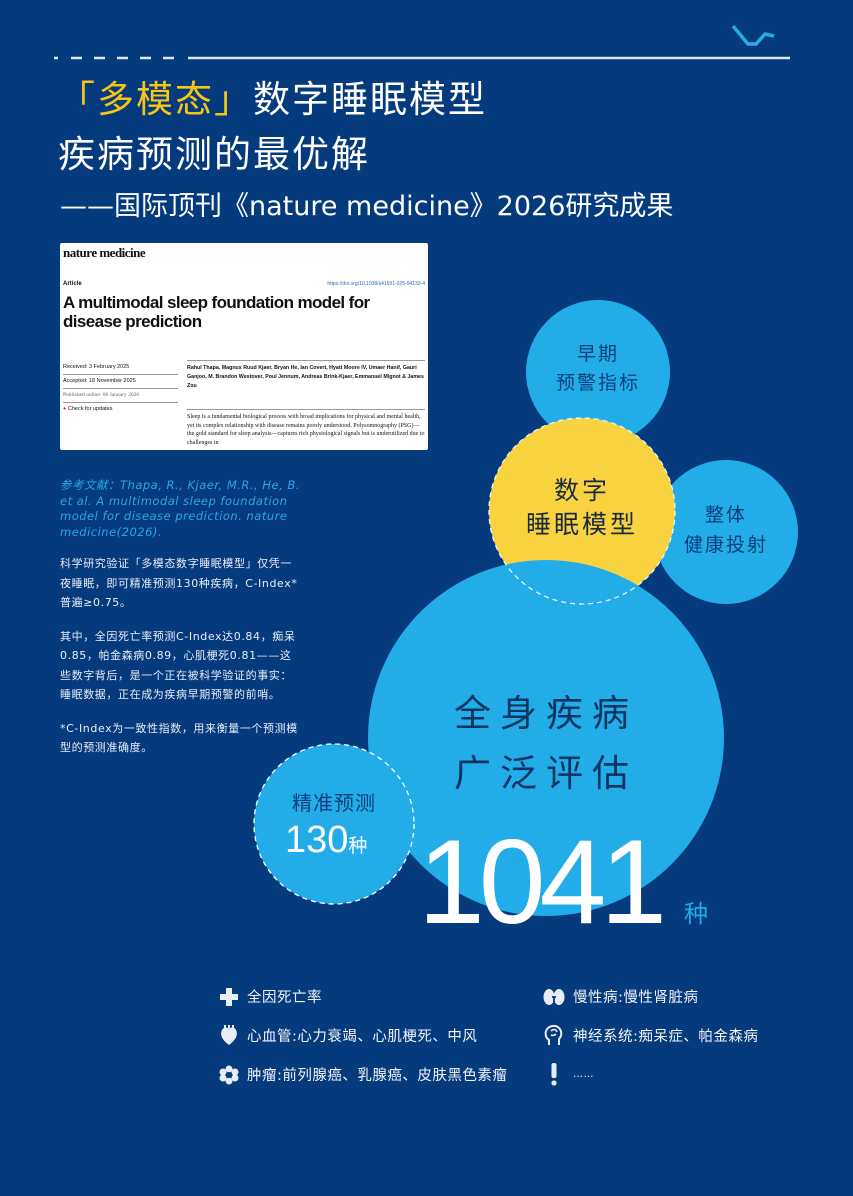  Describe the element at coordinates (284, 998) in the screenshot. I see `legend-text: 全因死亡率` at that location.